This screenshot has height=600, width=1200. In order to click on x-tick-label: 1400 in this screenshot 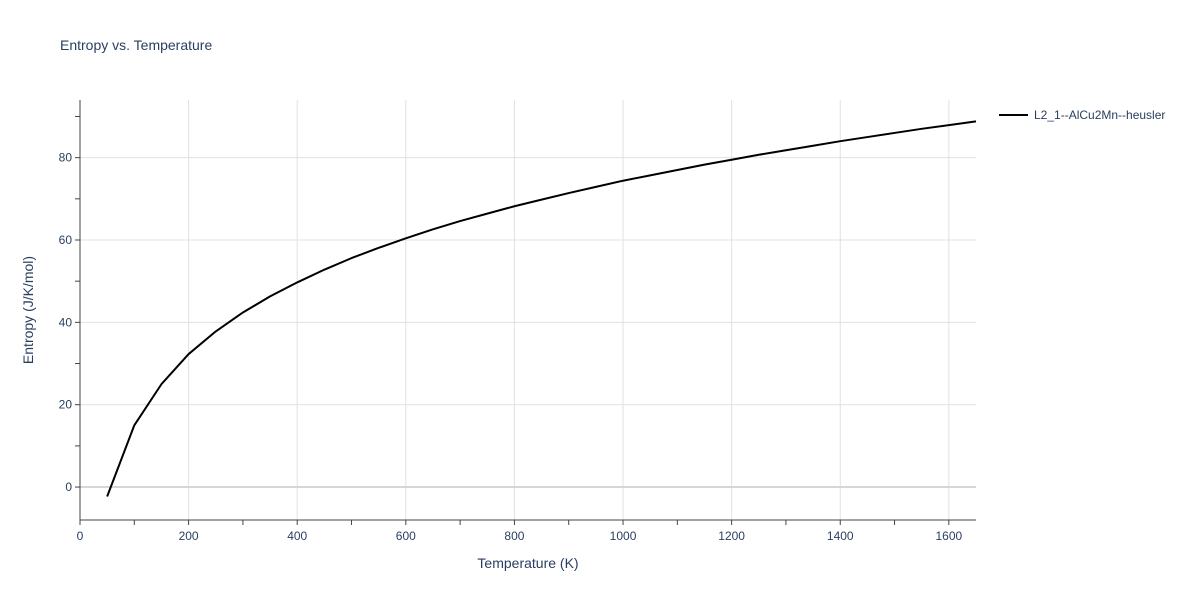, I will do `click(840, 536)`.